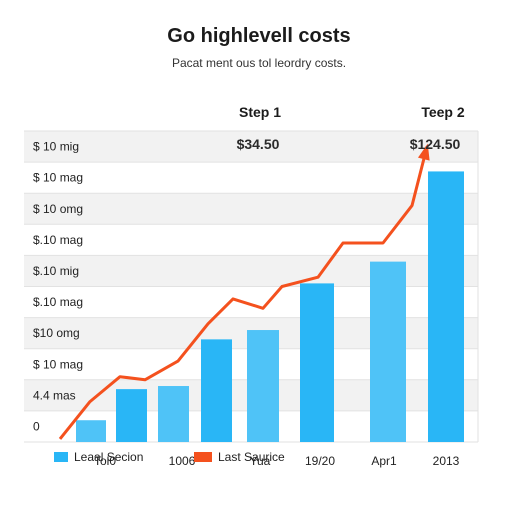  What do you see at coordinates (58, 209) in the screenshot?
I see `y-tick-label: $ 10 omg` at bounding box center [58, 209].